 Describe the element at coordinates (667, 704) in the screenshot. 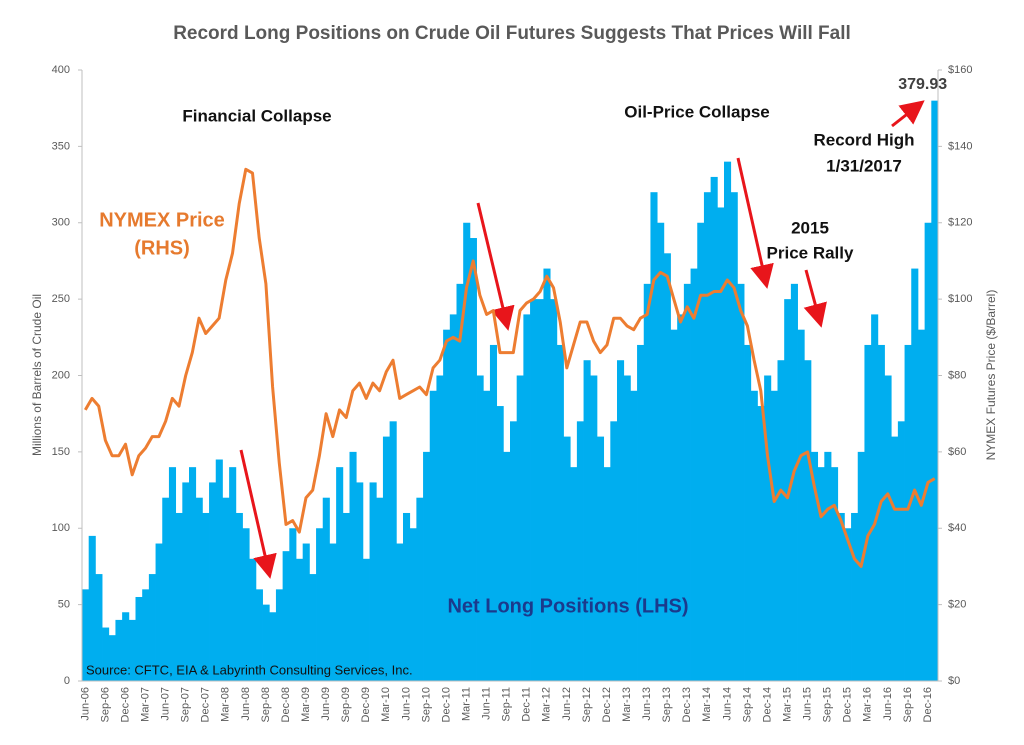

I see `x-tick-label: Sep-13` at that location.